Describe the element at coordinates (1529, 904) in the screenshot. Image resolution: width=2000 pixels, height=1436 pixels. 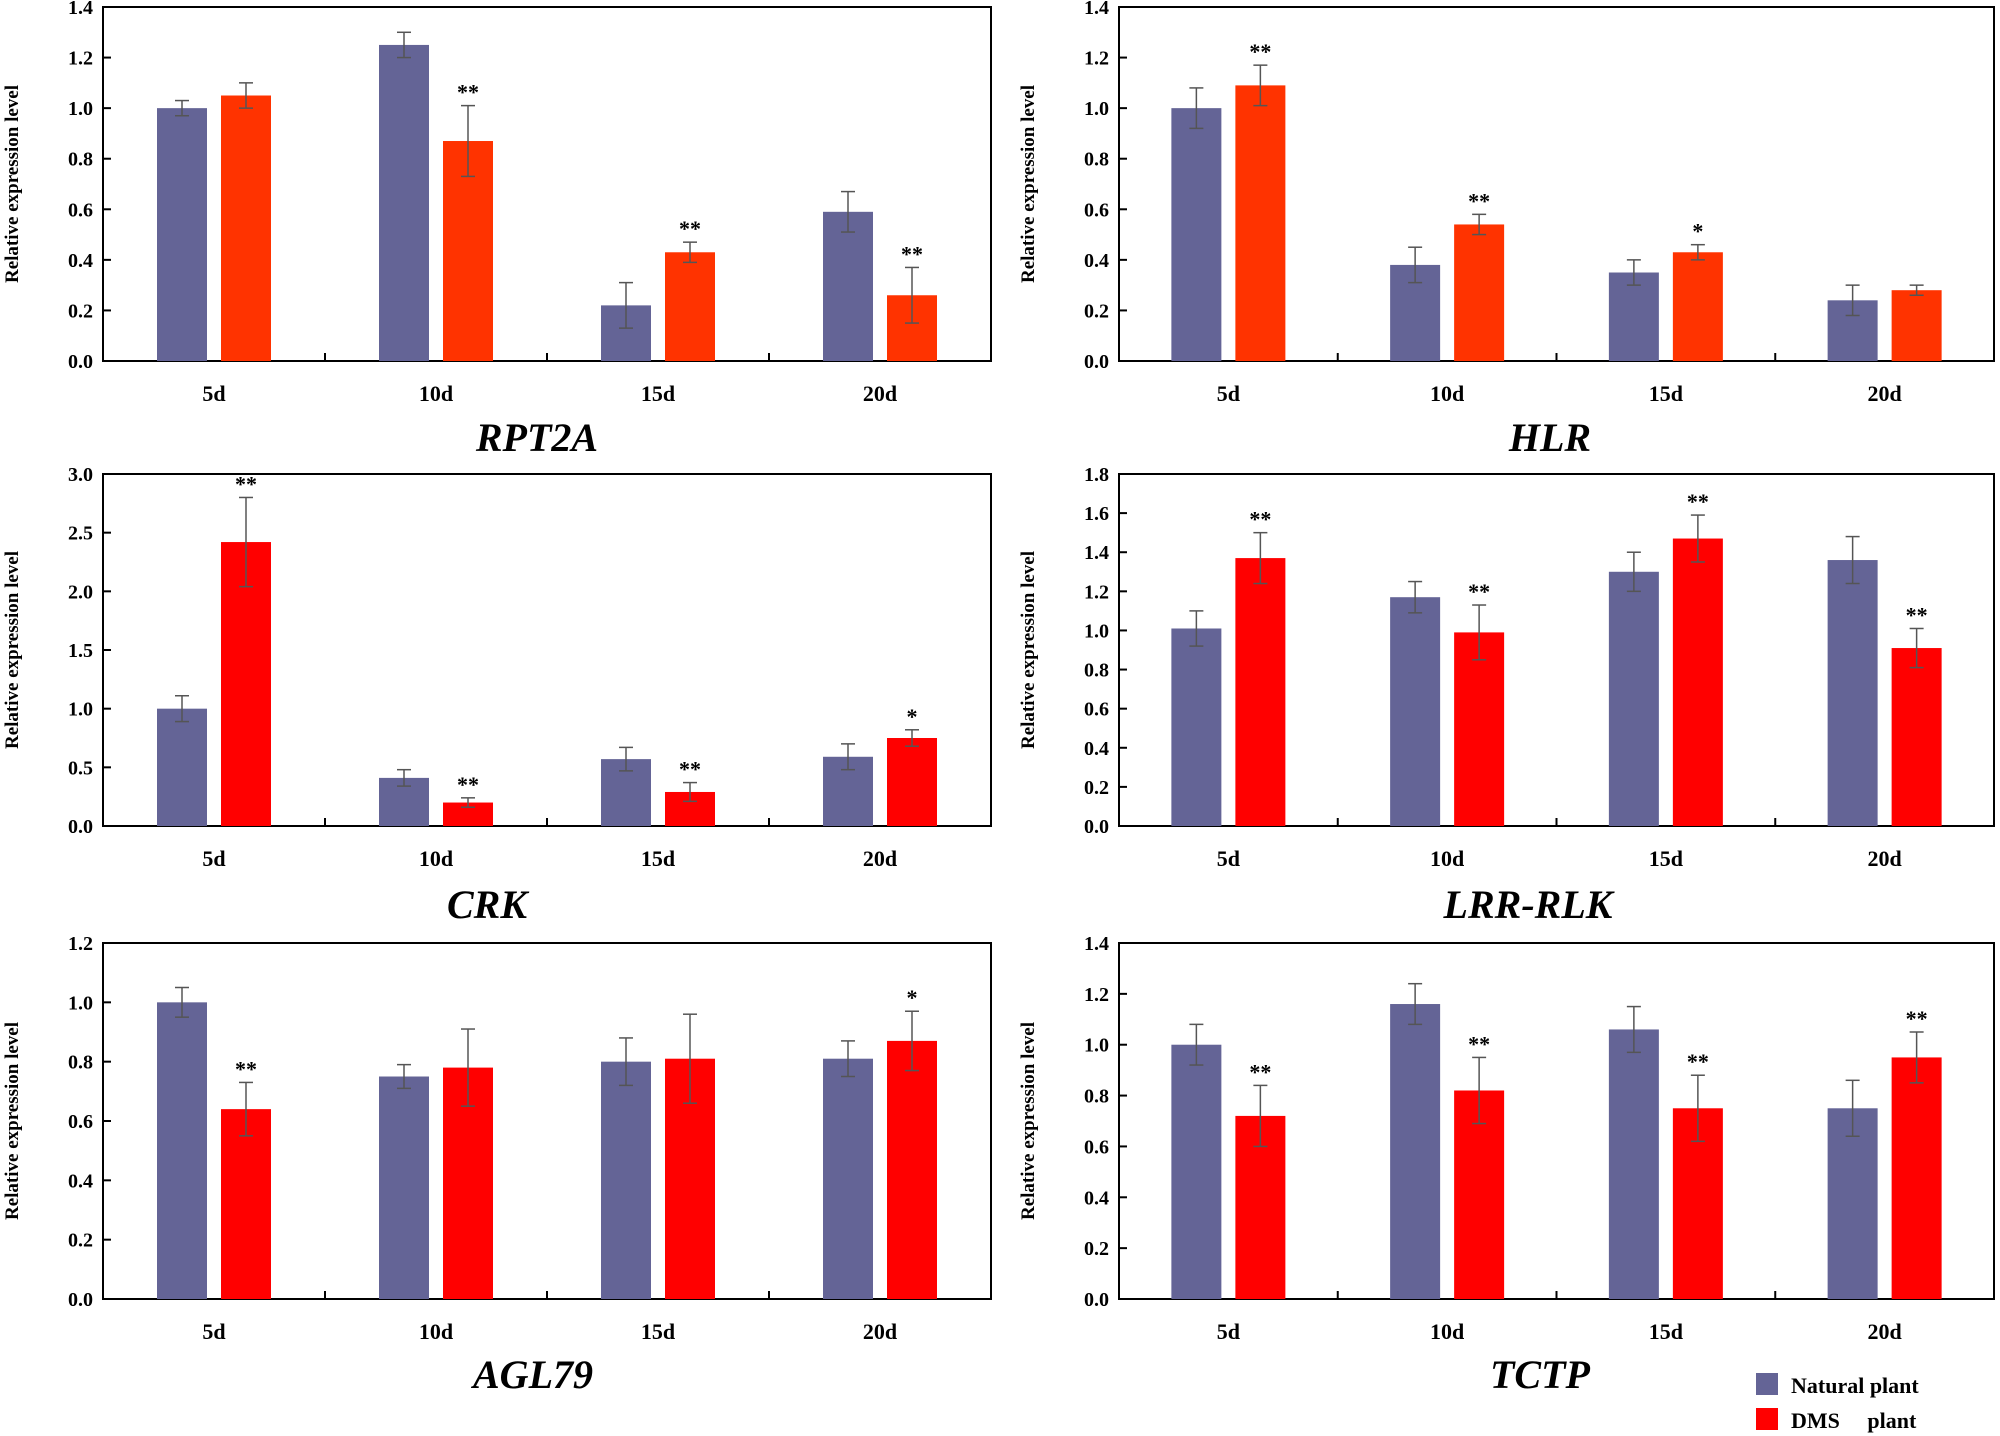
I see `chart-title: LRR-RLK` at that location.